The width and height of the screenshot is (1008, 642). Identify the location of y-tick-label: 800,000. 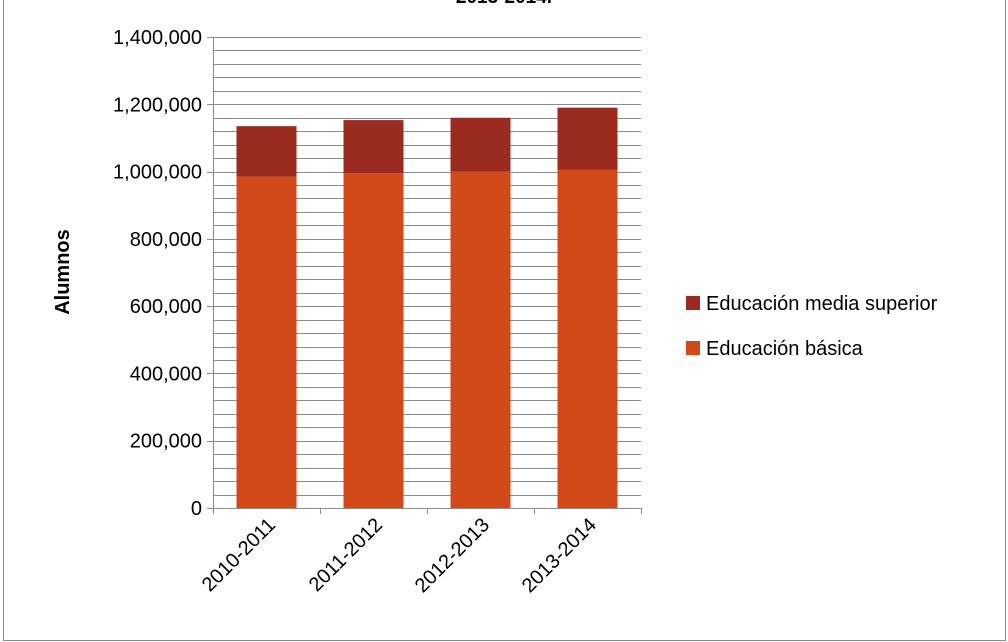
(166, 240).